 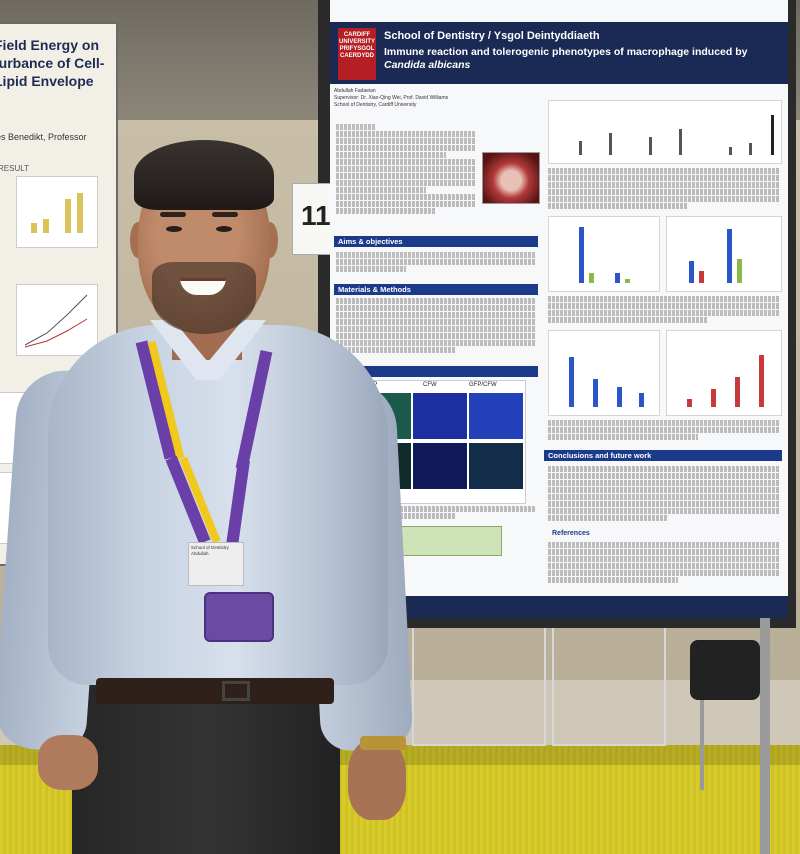 What do you see at coordinates (665, 132) in the screenshot?
I see `chart-mrna-expression` at bounding box center [665, 132].